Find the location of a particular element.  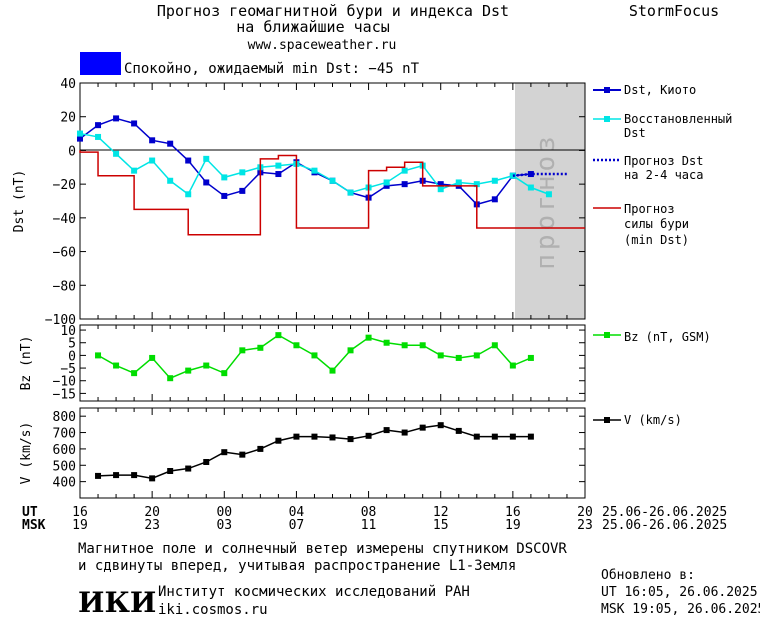

dst-series-layer is located at coordinates (331, 175).